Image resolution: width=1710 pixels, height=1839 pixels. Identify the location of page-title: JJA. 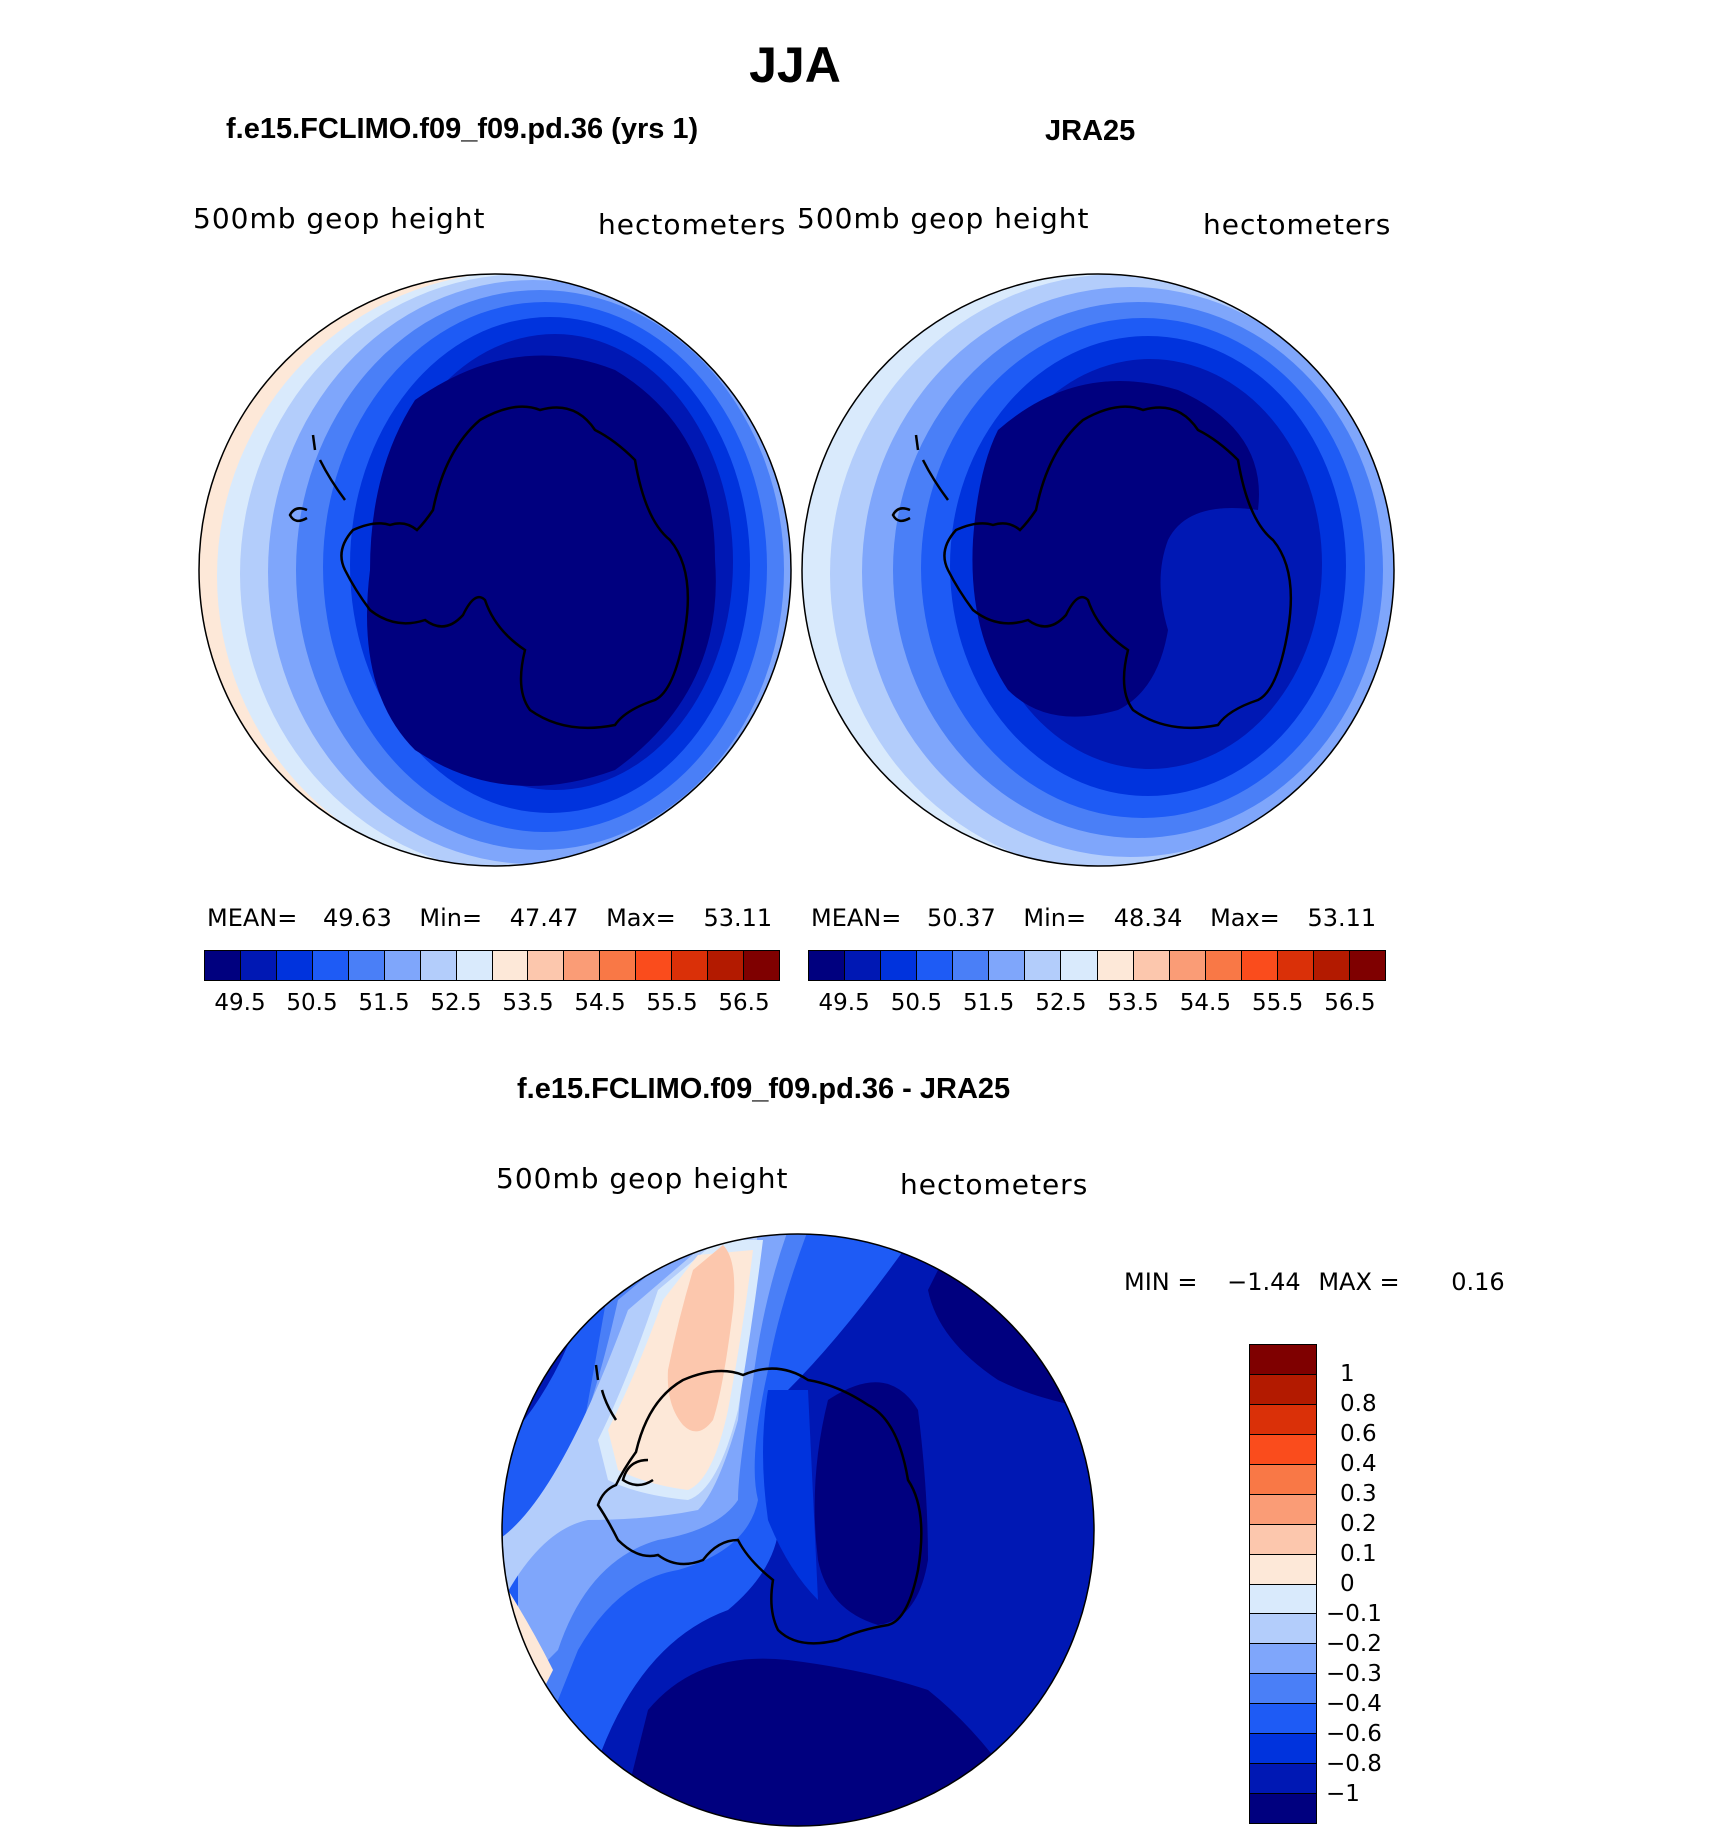
(795, 65).